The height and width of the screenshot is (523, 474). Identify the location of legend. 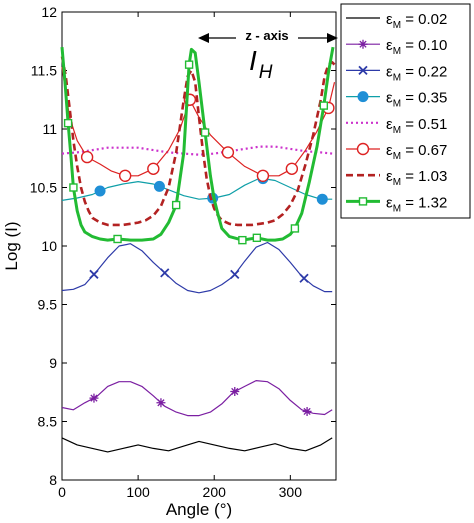
(405, 111).